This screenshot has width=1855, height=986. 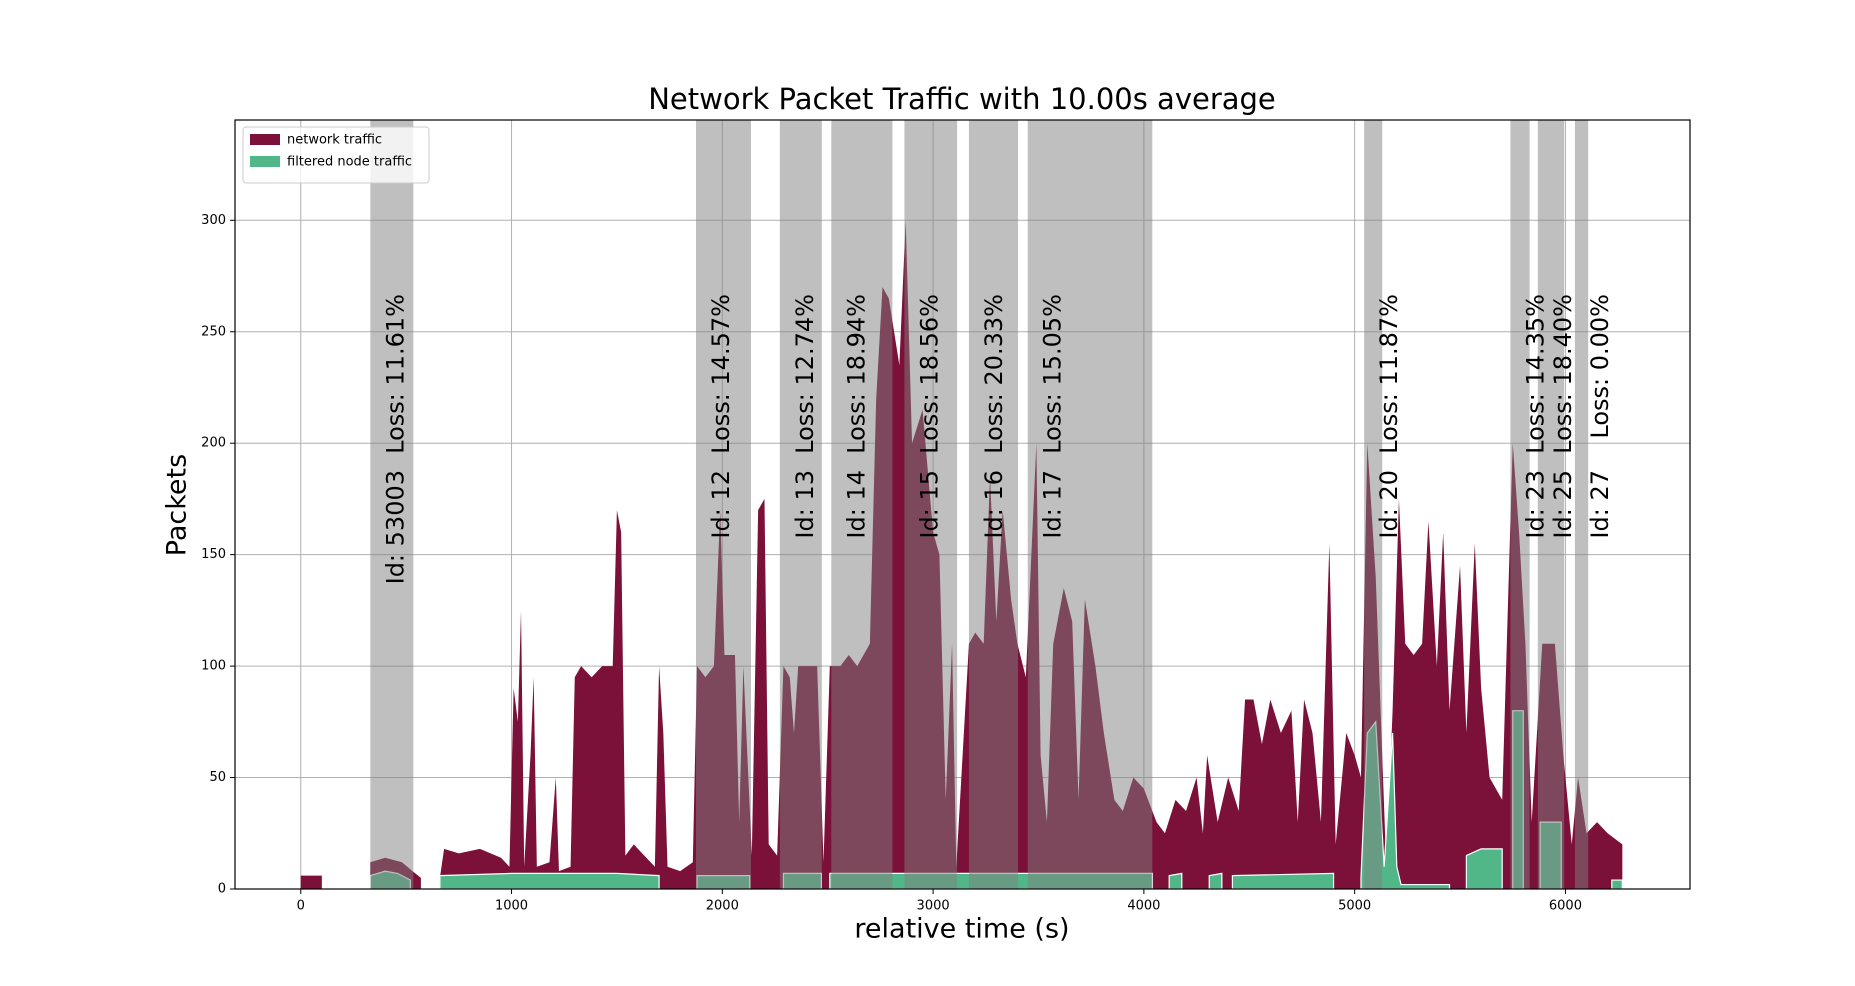 What do you see at coordinates (805, 504) in the screenshot?
I see `span-id-label: Id: 13` at bounding box center [805, 504].